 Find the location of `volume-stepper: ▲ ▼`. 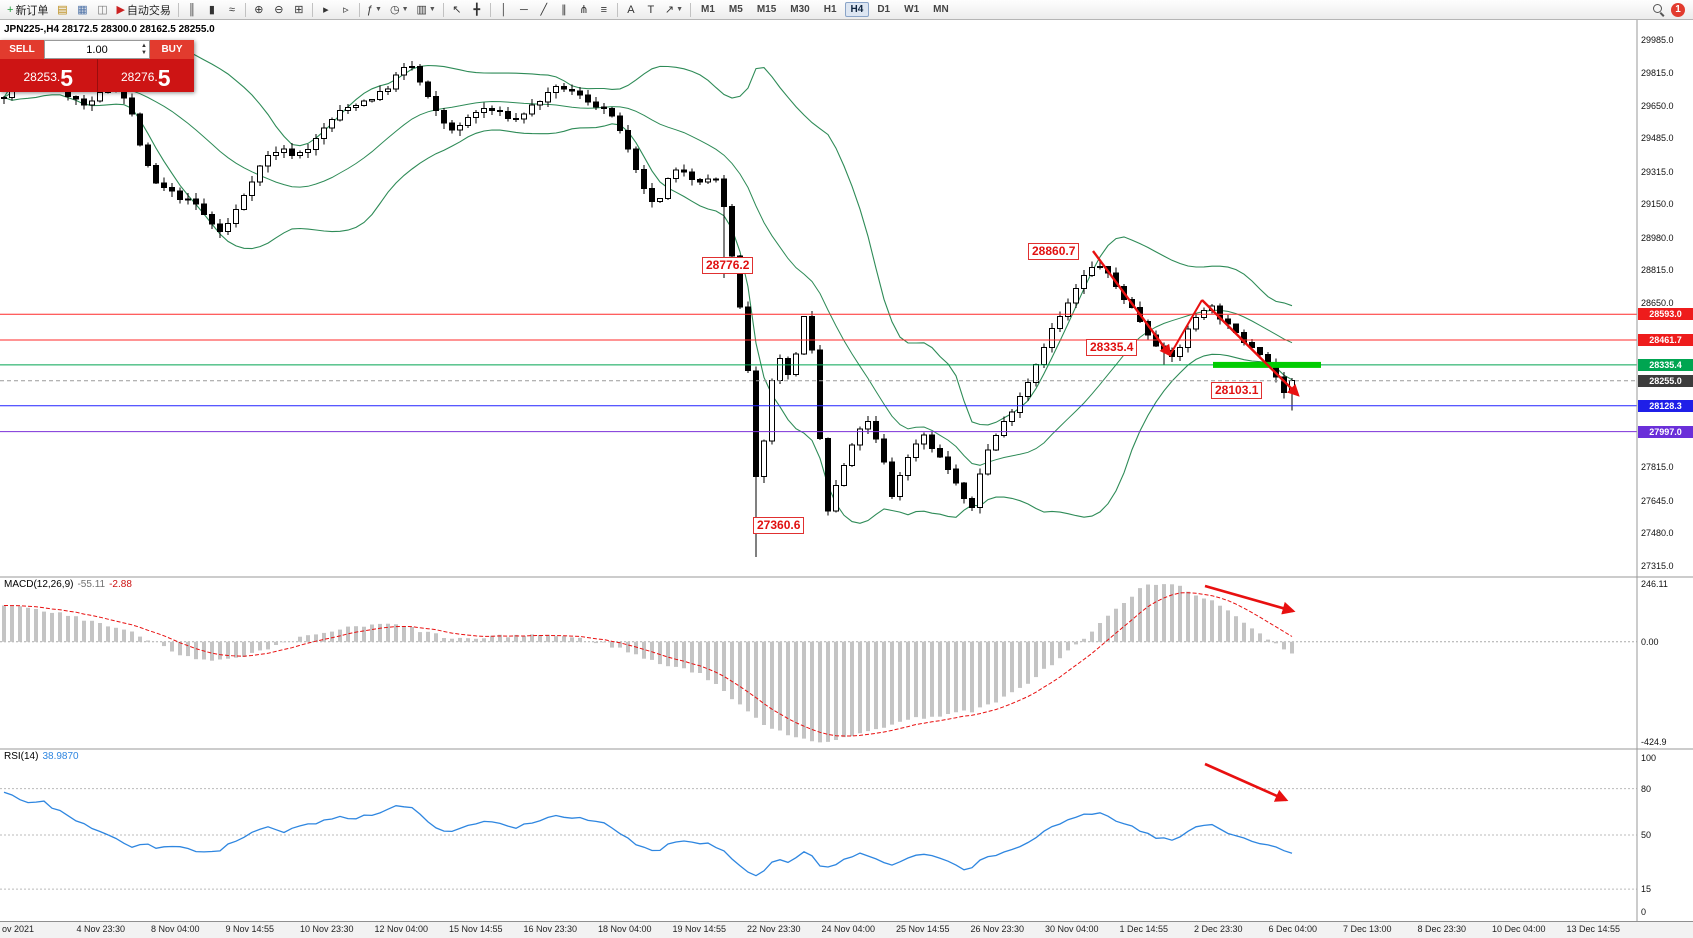

volume-stepper: ▲ ▼ is located at coordinates (144, 50).